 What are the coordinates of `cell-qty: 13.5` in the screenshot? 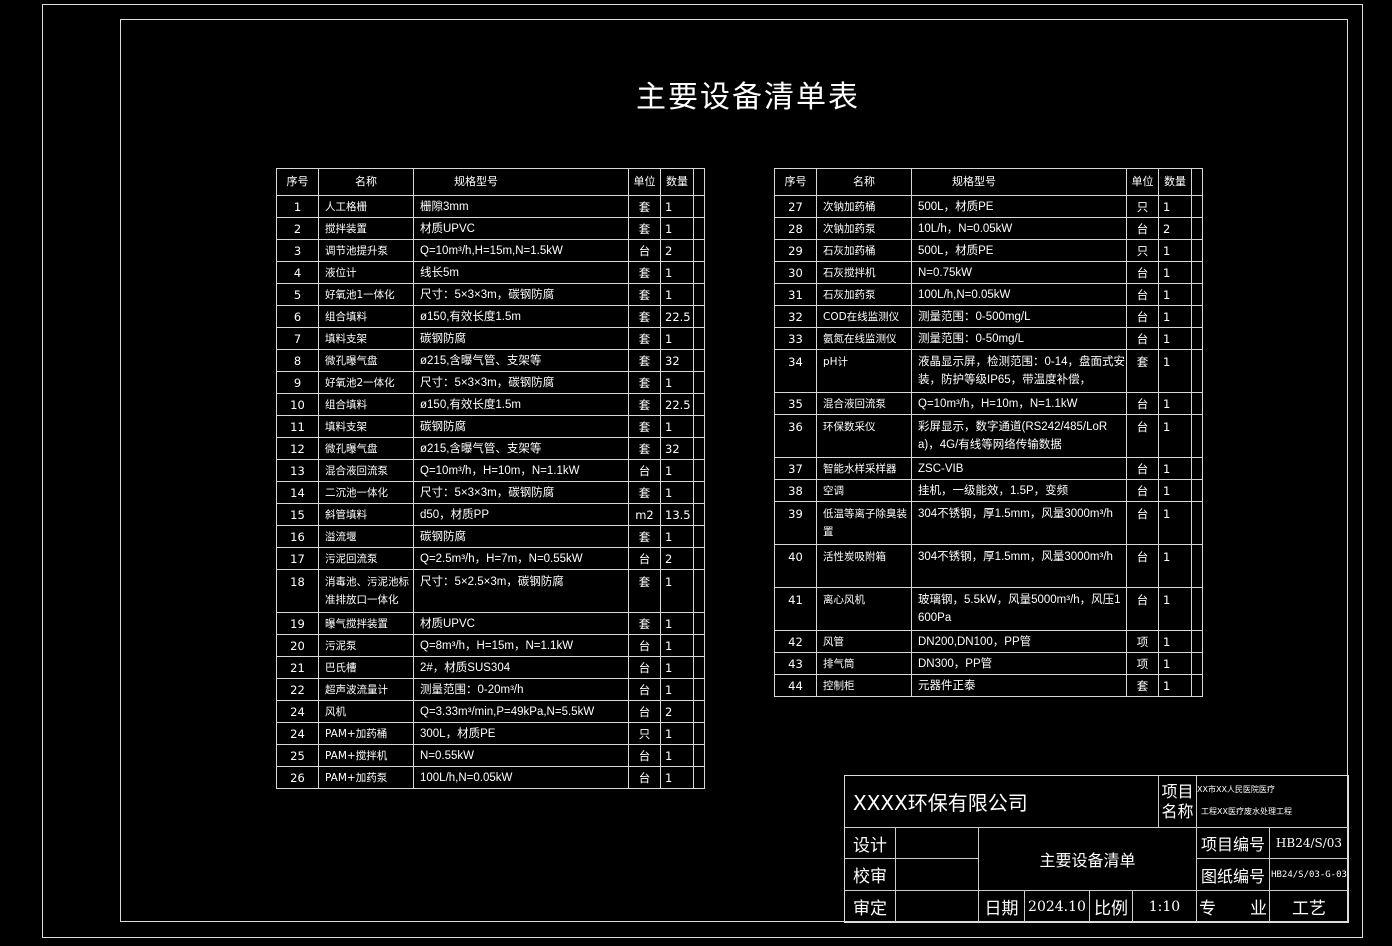 It's located at (677, 514).